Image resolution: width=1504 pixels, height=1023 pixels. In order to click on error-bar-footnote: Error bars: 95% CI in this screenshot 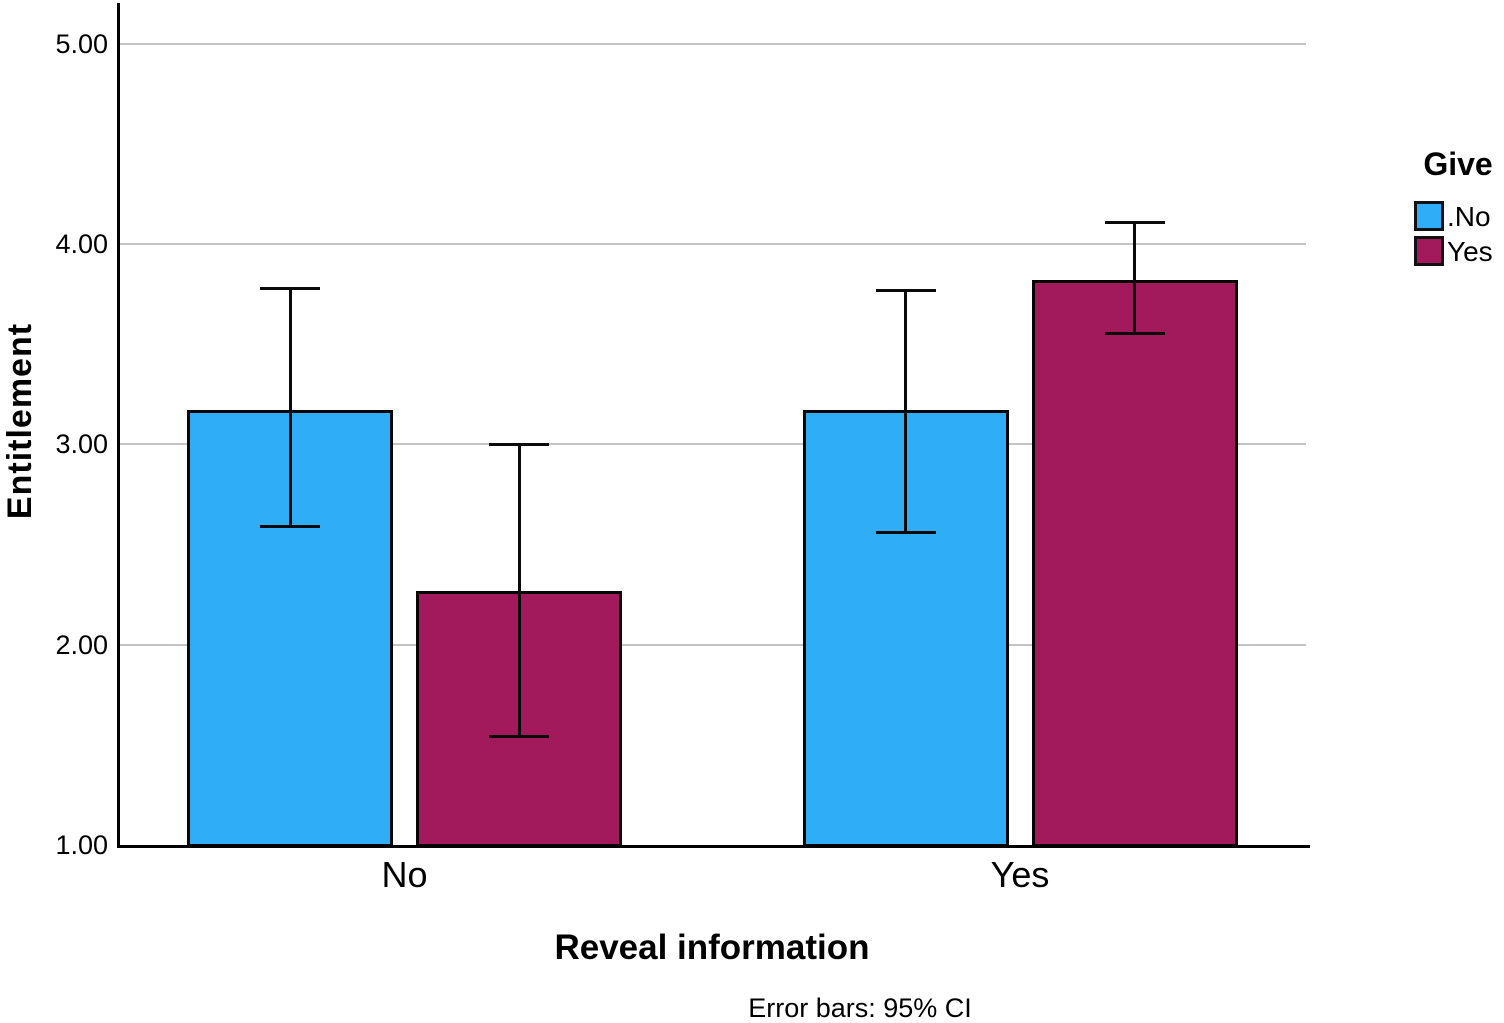, I will do `click(860, 1008)`.